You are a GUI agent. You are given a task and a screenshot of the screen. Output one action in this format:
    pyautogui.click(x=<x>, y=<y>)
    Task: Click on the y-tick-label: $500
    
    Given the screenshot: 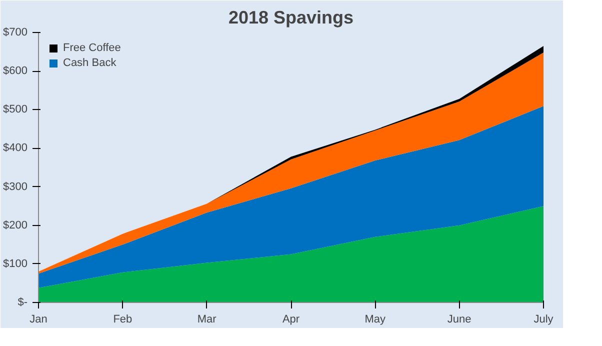 What is the action you would take?
    pyautogui.click(x=15, y=110)
    